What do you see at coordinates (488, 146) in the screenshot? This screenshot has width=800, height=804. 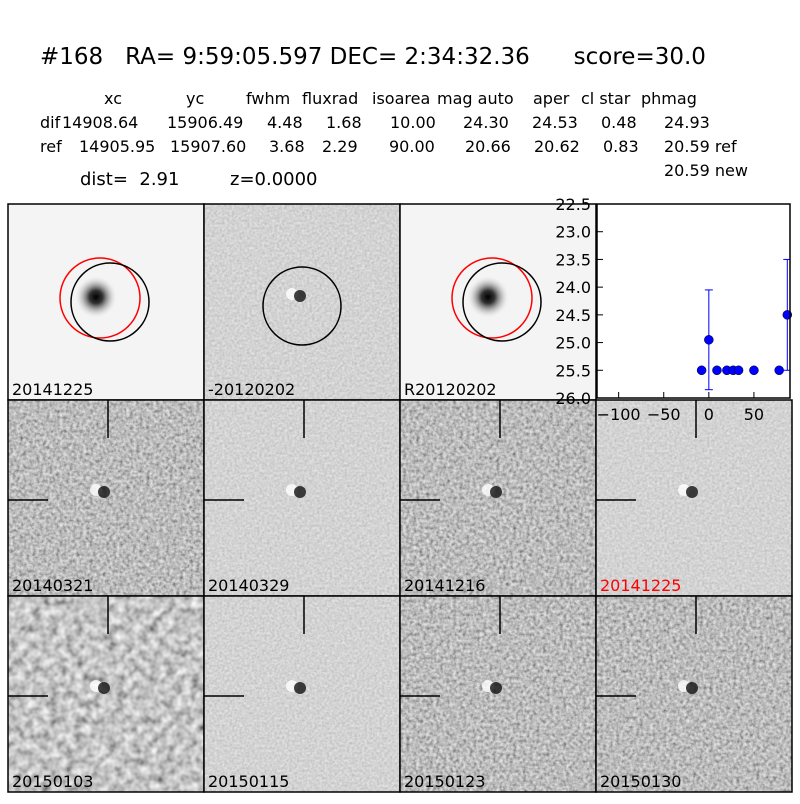 I see `cell: 20.66` at bounding box center [488, 146].